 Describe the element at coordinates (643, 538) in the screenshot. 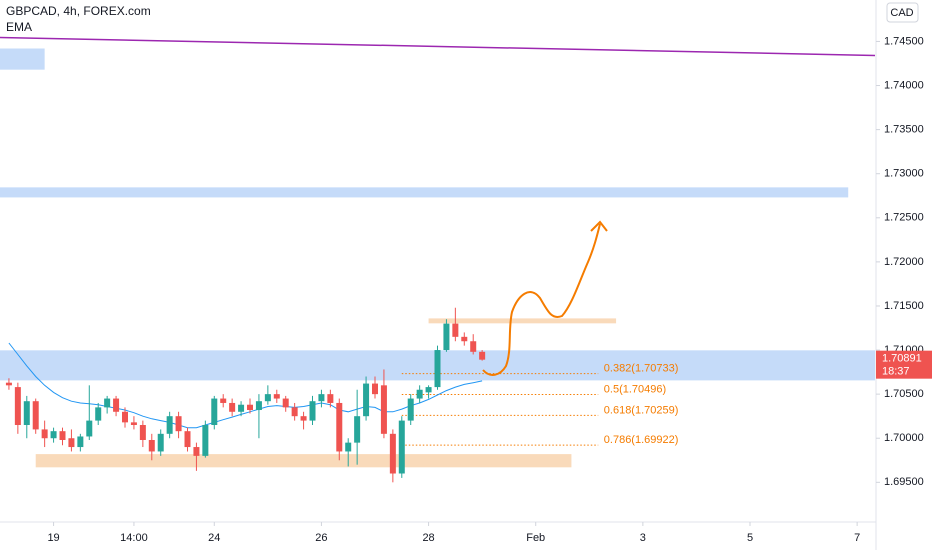

I see `x-tick-label: 3` at that location.